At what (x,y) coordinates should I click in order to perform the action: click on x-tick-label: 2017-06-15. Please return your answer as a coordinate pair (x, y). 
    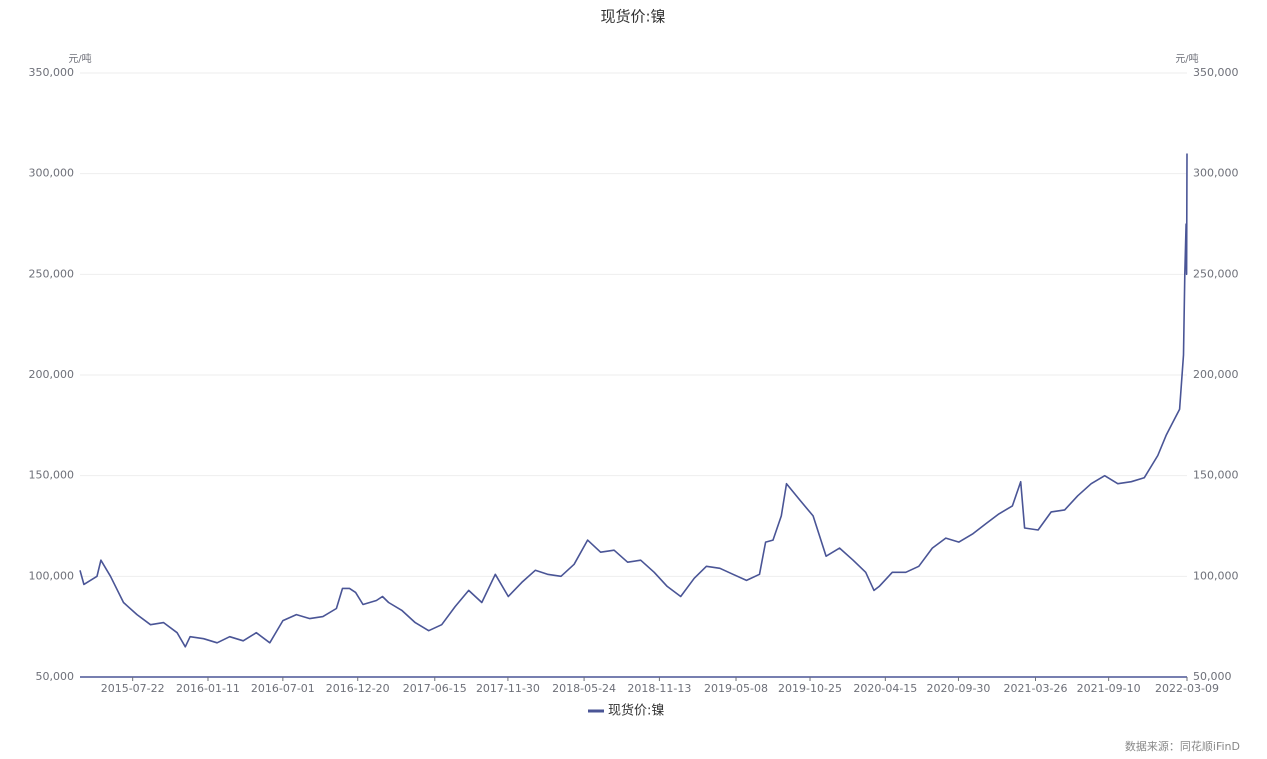
    Looking at the image, I should click on (435, 688).